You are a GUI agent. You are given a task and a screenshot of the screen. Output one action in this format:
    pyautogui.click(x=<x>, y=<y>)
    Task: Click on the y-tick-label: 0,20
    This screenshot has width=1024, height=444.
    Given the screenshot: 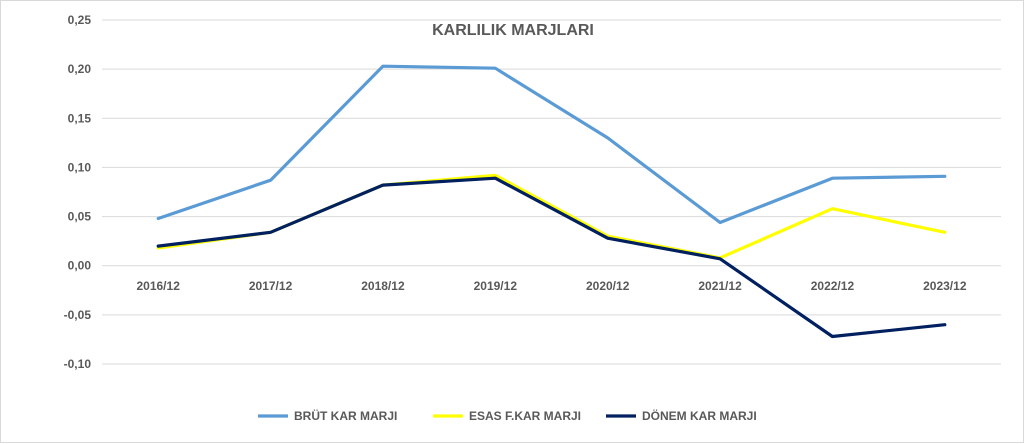 What is the action you would take?
    pyautogui.click(x=80, y=69)
    